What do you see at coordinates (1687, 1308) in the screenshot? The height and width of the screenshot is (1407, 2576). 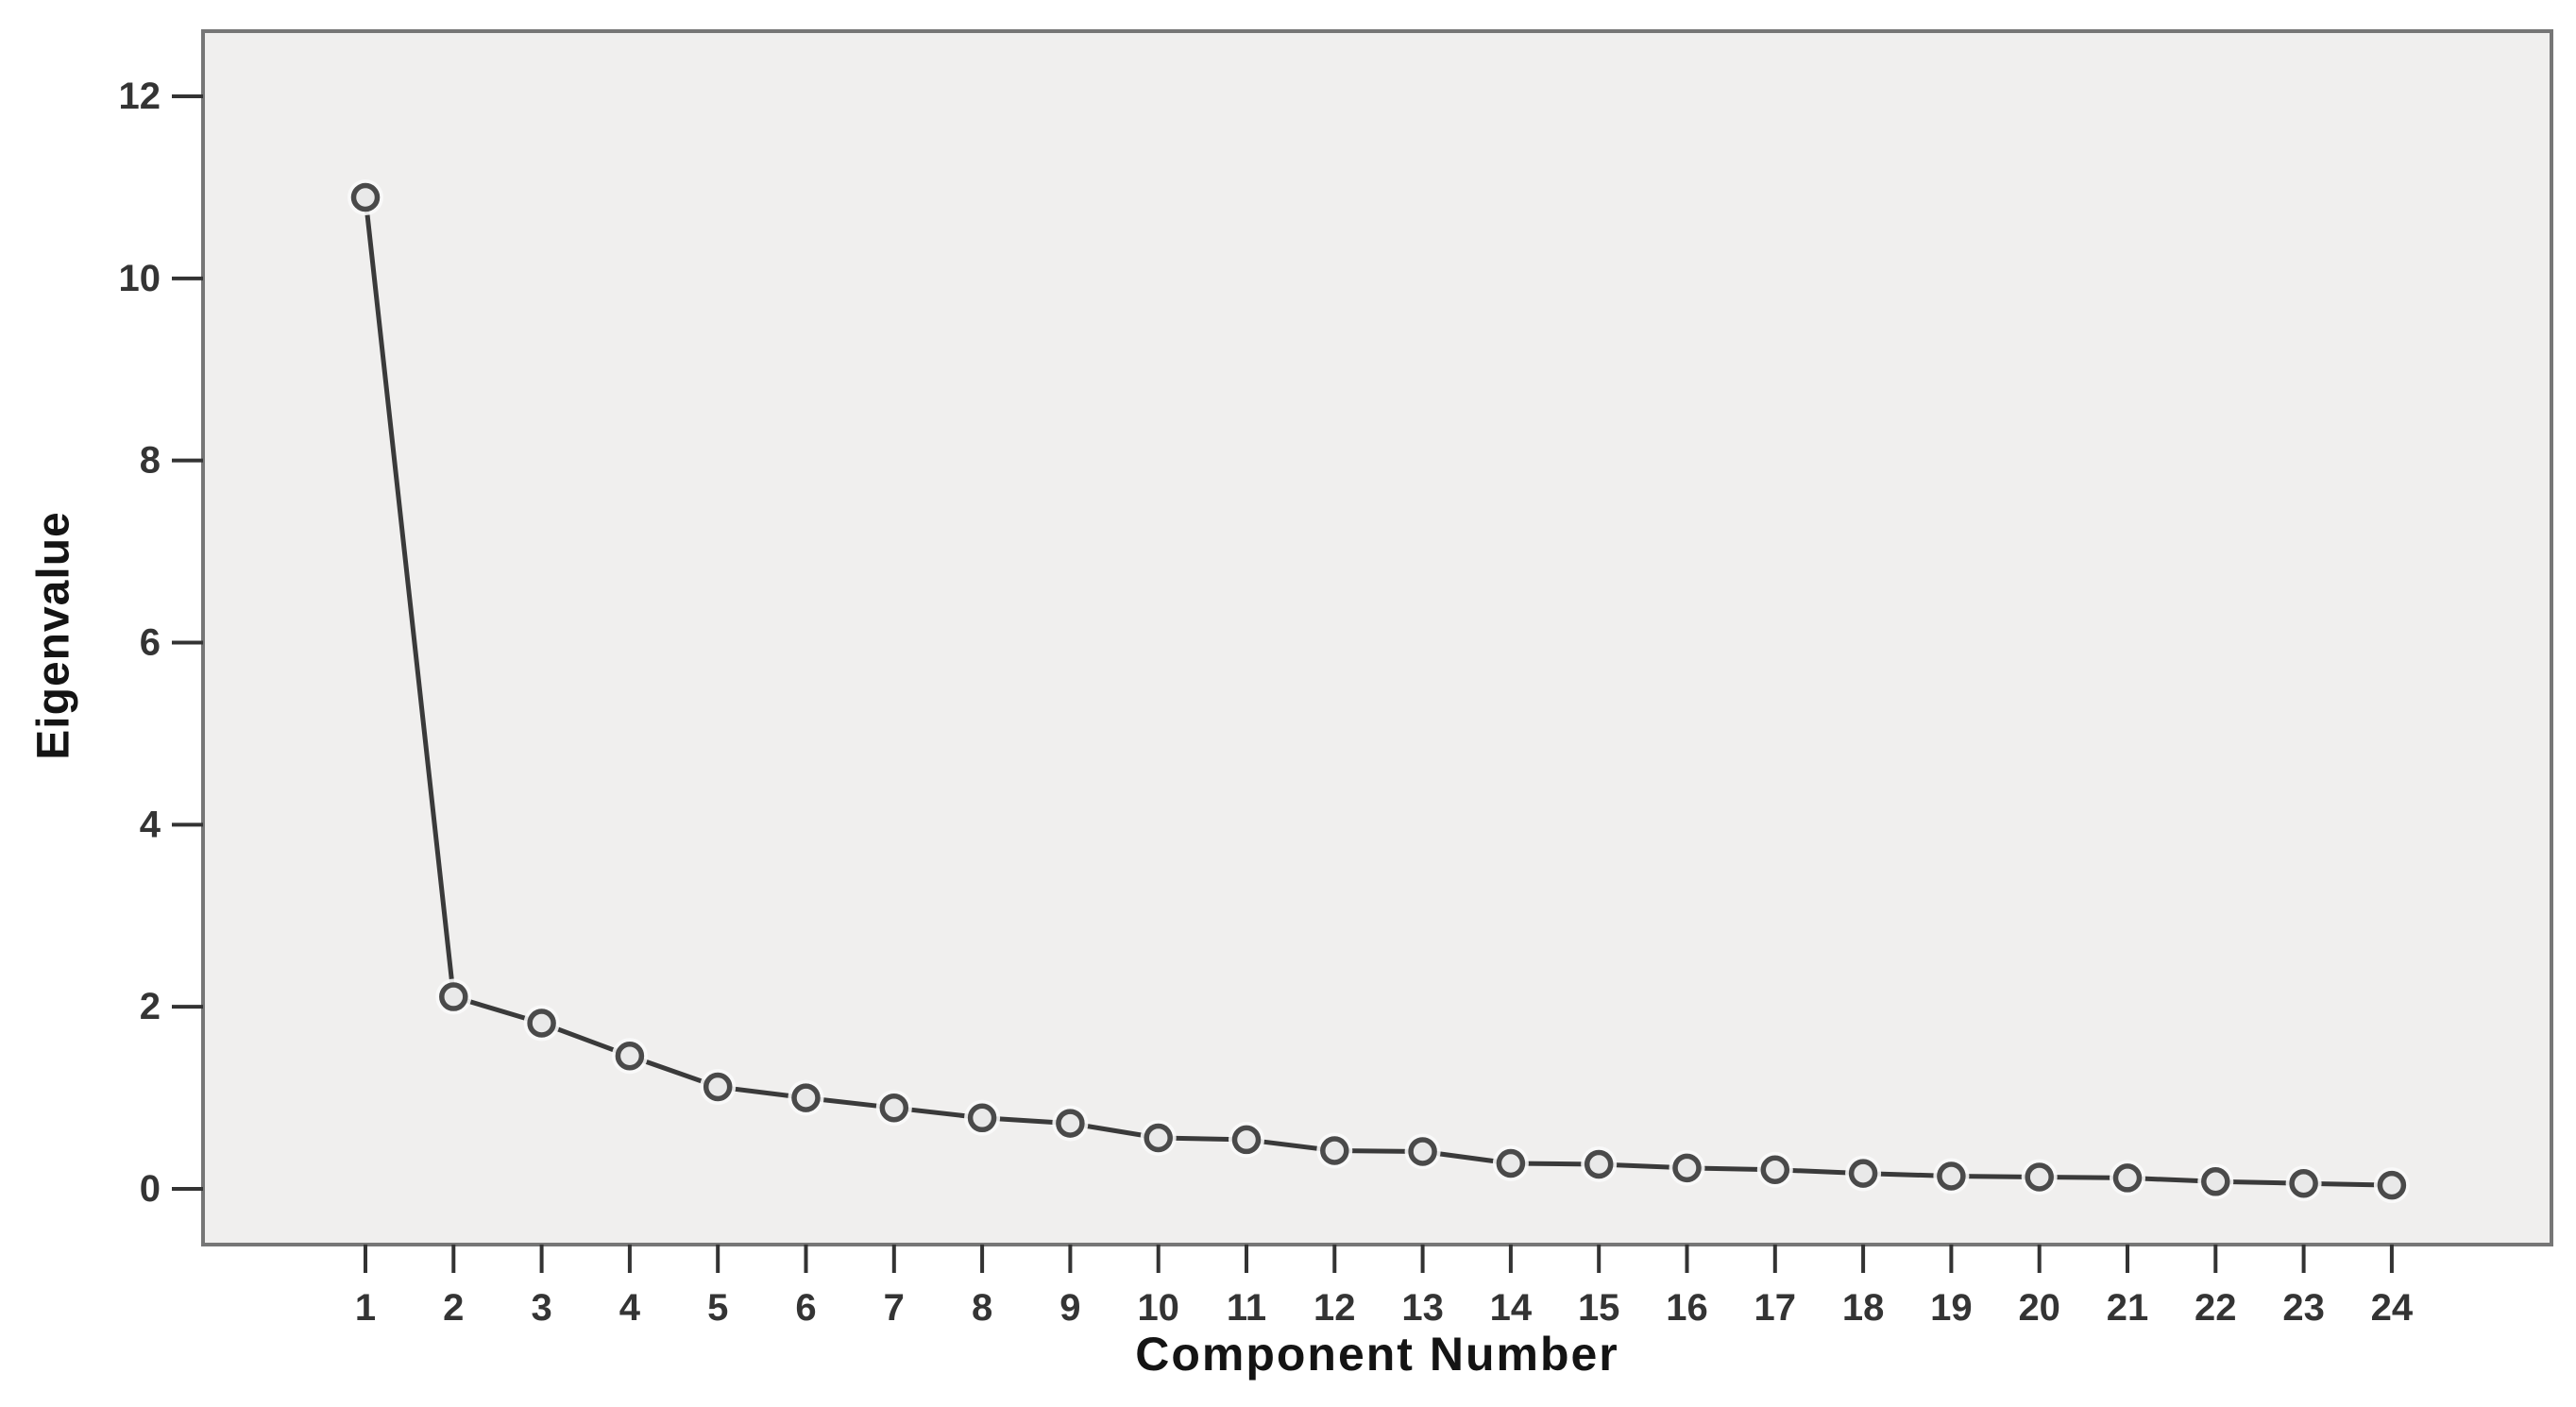 I see `x-tick-label: 16` at bounding box center [1687, 1308].